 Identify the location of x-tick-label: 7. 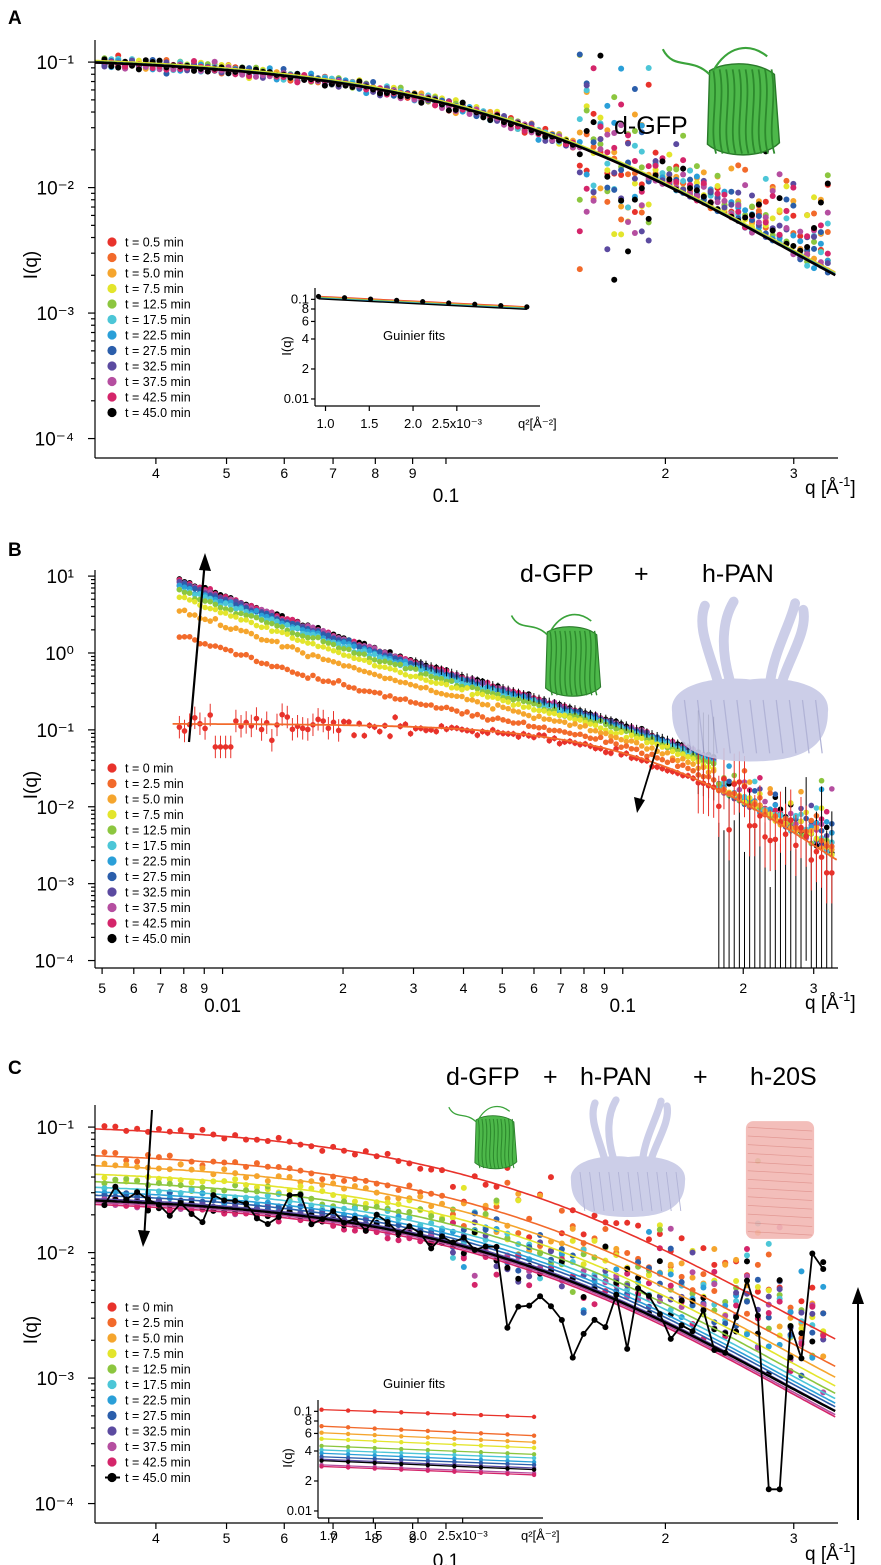
(333, 1538).